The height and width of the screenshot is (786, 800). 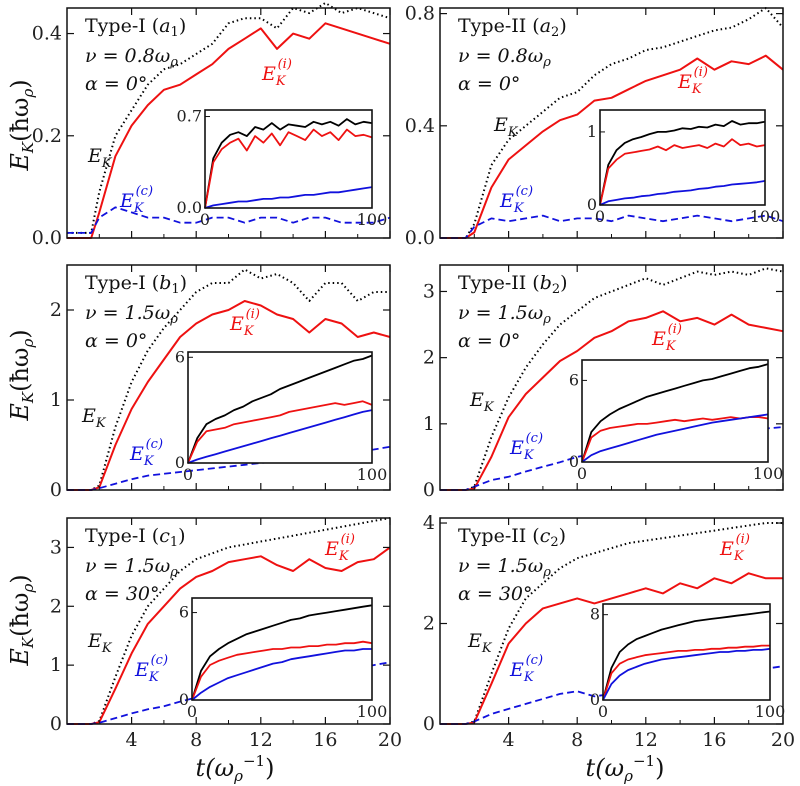 What do you see at coordinates (56, 547) in the screenshot?
I see `y-tick-label: 3` at bounding box center [56, 547].